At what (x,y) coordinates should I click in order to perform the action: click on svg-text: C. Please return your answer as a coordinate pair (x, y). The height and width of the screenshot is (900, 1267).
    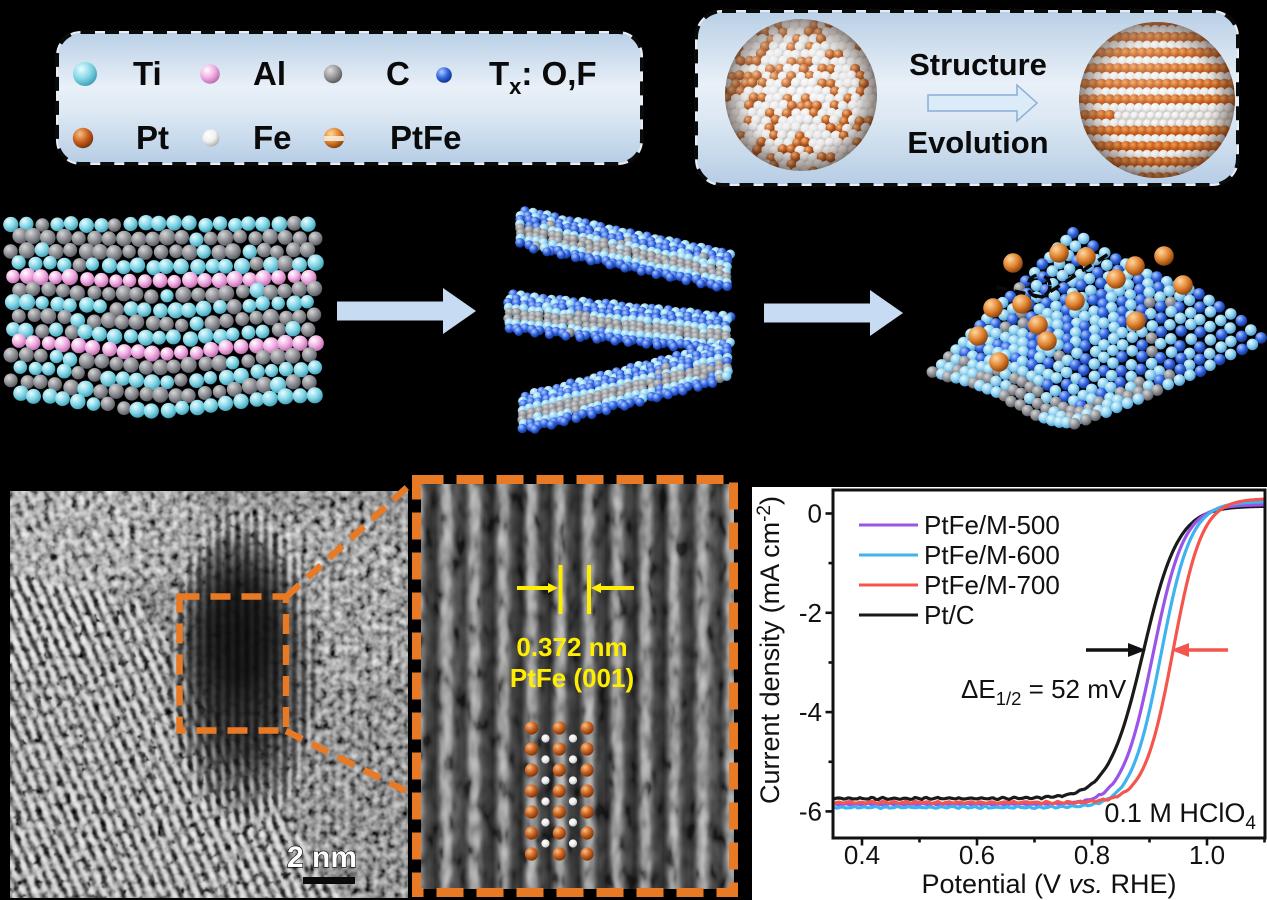
    Looking at the image, I should click on (398, 73).